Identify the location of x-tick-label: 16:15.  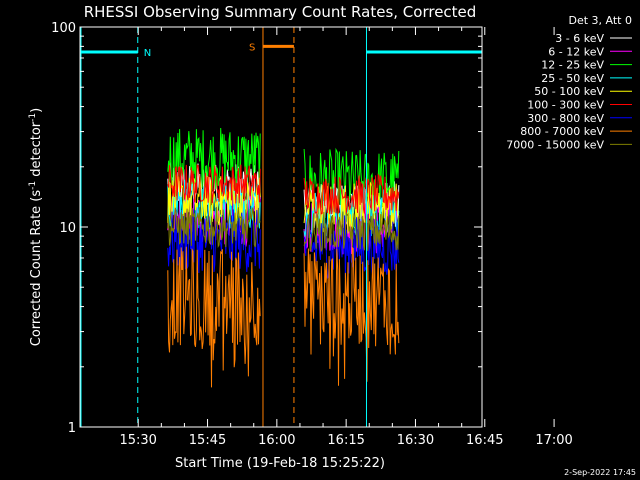
(345, 440).